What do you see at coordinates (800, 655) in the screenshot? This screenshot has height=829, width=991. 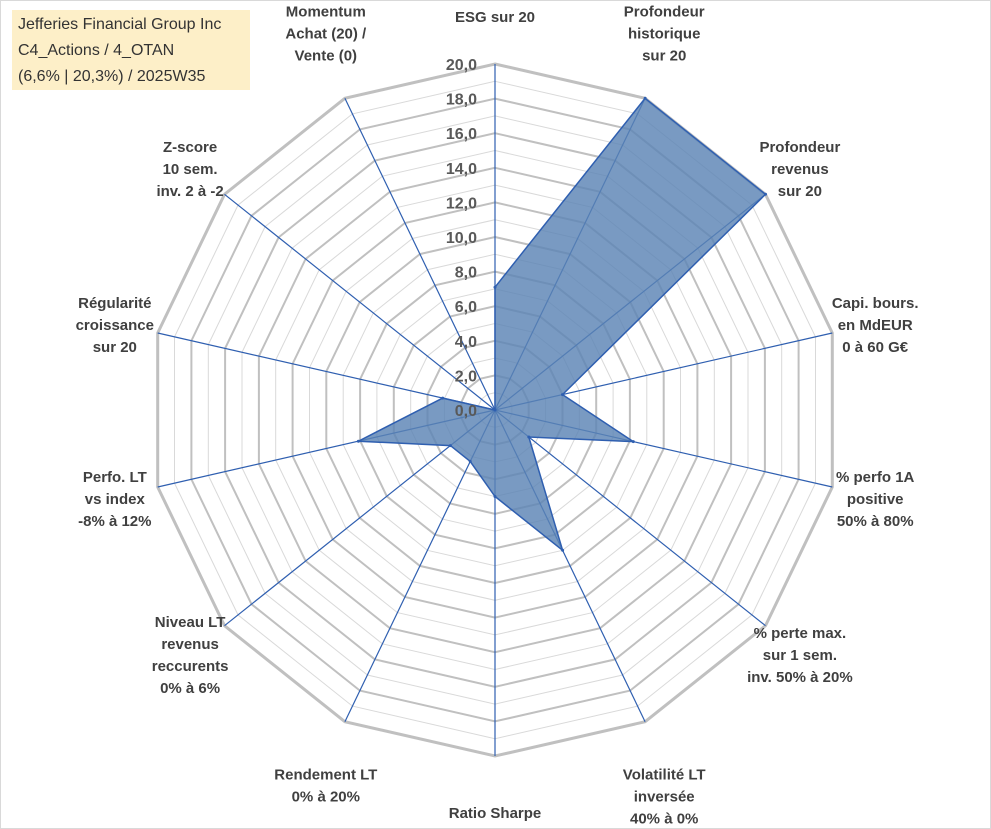 I see `axis-label: % perte max. sur 1 sem. inv. 50% à 20%` at bounding box center [800, 655].